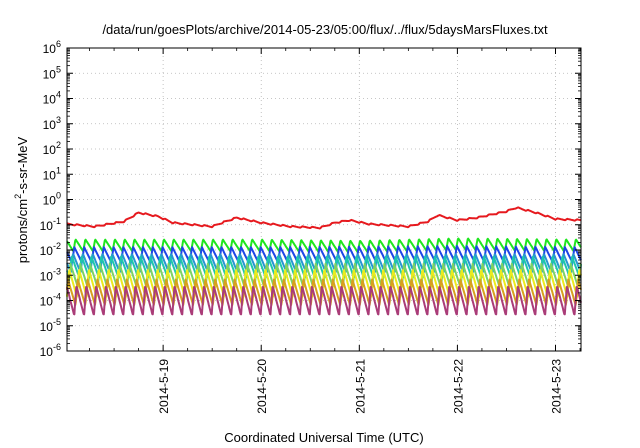 This screenshot has width=640, height=448. Describe the element at coordinates (52, 72) in the screenshot. I see `y-tick-label: 10⁵` at that location.